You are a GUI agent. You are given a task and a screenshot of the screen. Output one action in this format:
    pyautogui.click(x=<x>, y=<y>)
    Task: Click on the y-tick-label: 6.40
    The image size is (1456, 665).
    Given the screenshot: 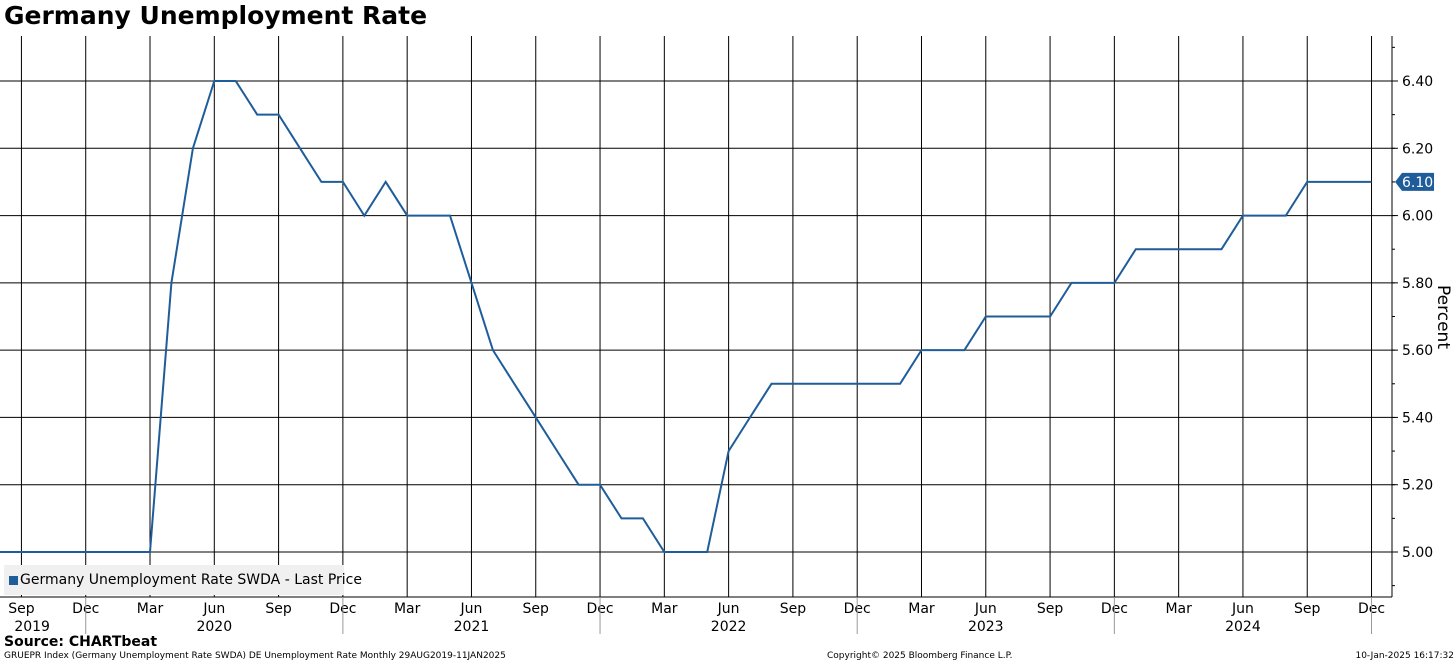 What is the action you would take?
    pyautogui.click(x=1417, y=82)
    